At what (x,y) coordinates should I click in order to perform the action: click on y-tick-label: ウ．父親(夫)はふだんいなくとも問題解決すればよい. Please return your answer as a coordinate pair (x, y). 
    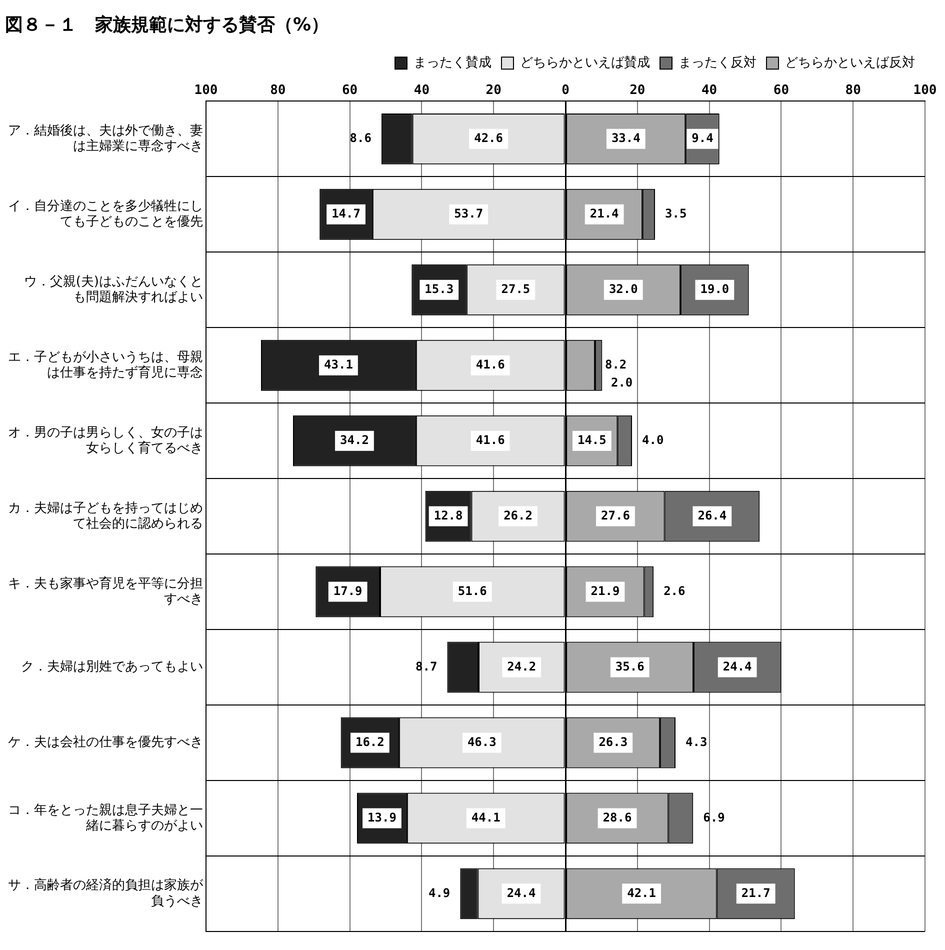
    Looking at the image, I should click on (113, 290).